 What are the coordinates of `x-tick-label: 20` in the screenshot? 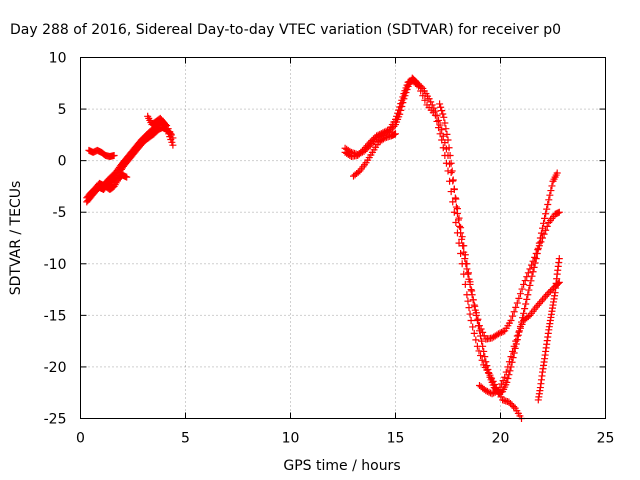 It's located at (501, 439).